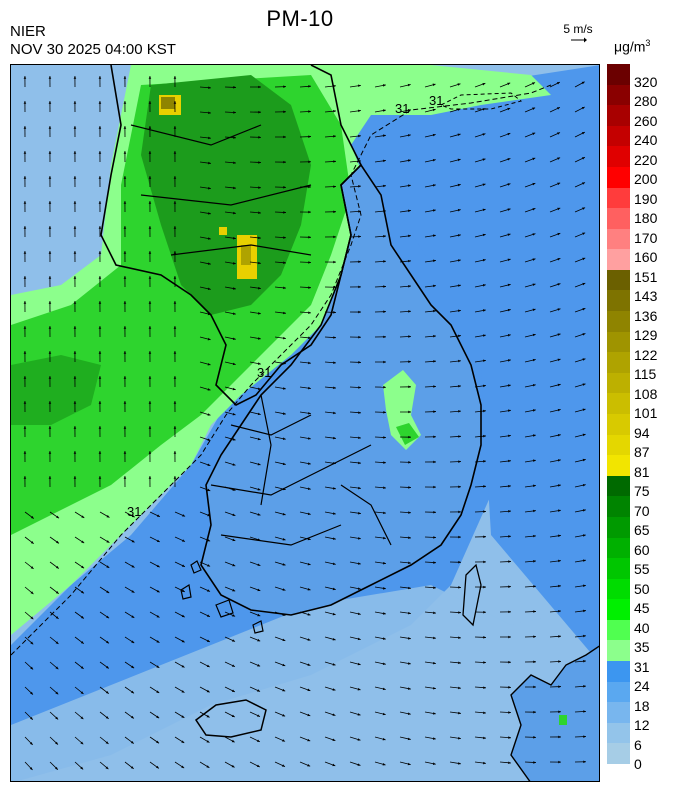 The height and width of the screenshot is (795, 673). Describe the element at coordinates (645, 374) in the screenshot. I see `colorbar-tick-label: 115` at that location.